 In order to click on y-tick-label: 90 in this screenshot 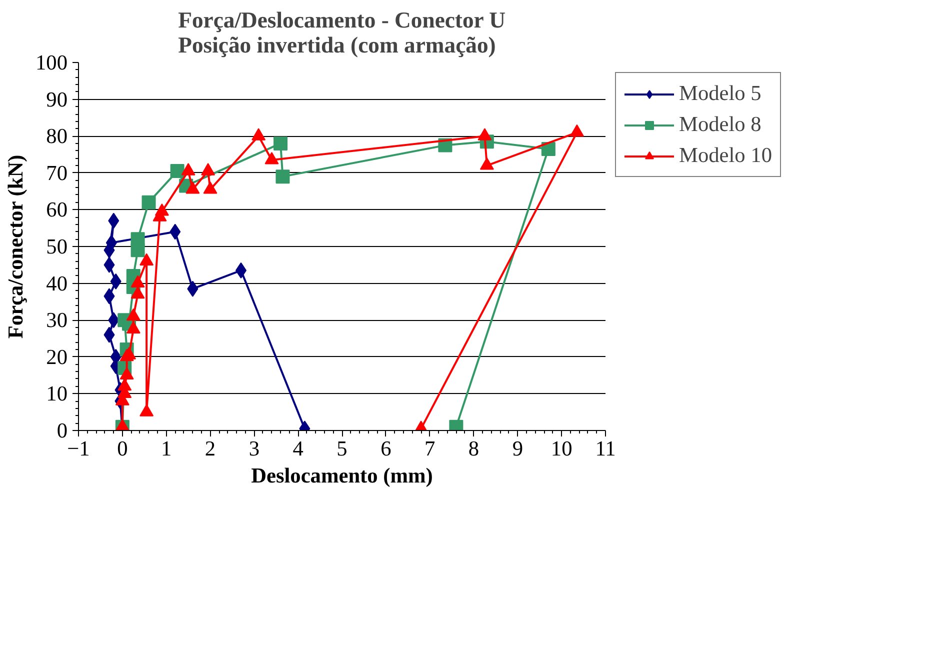, I will do `click(57, 99)`.